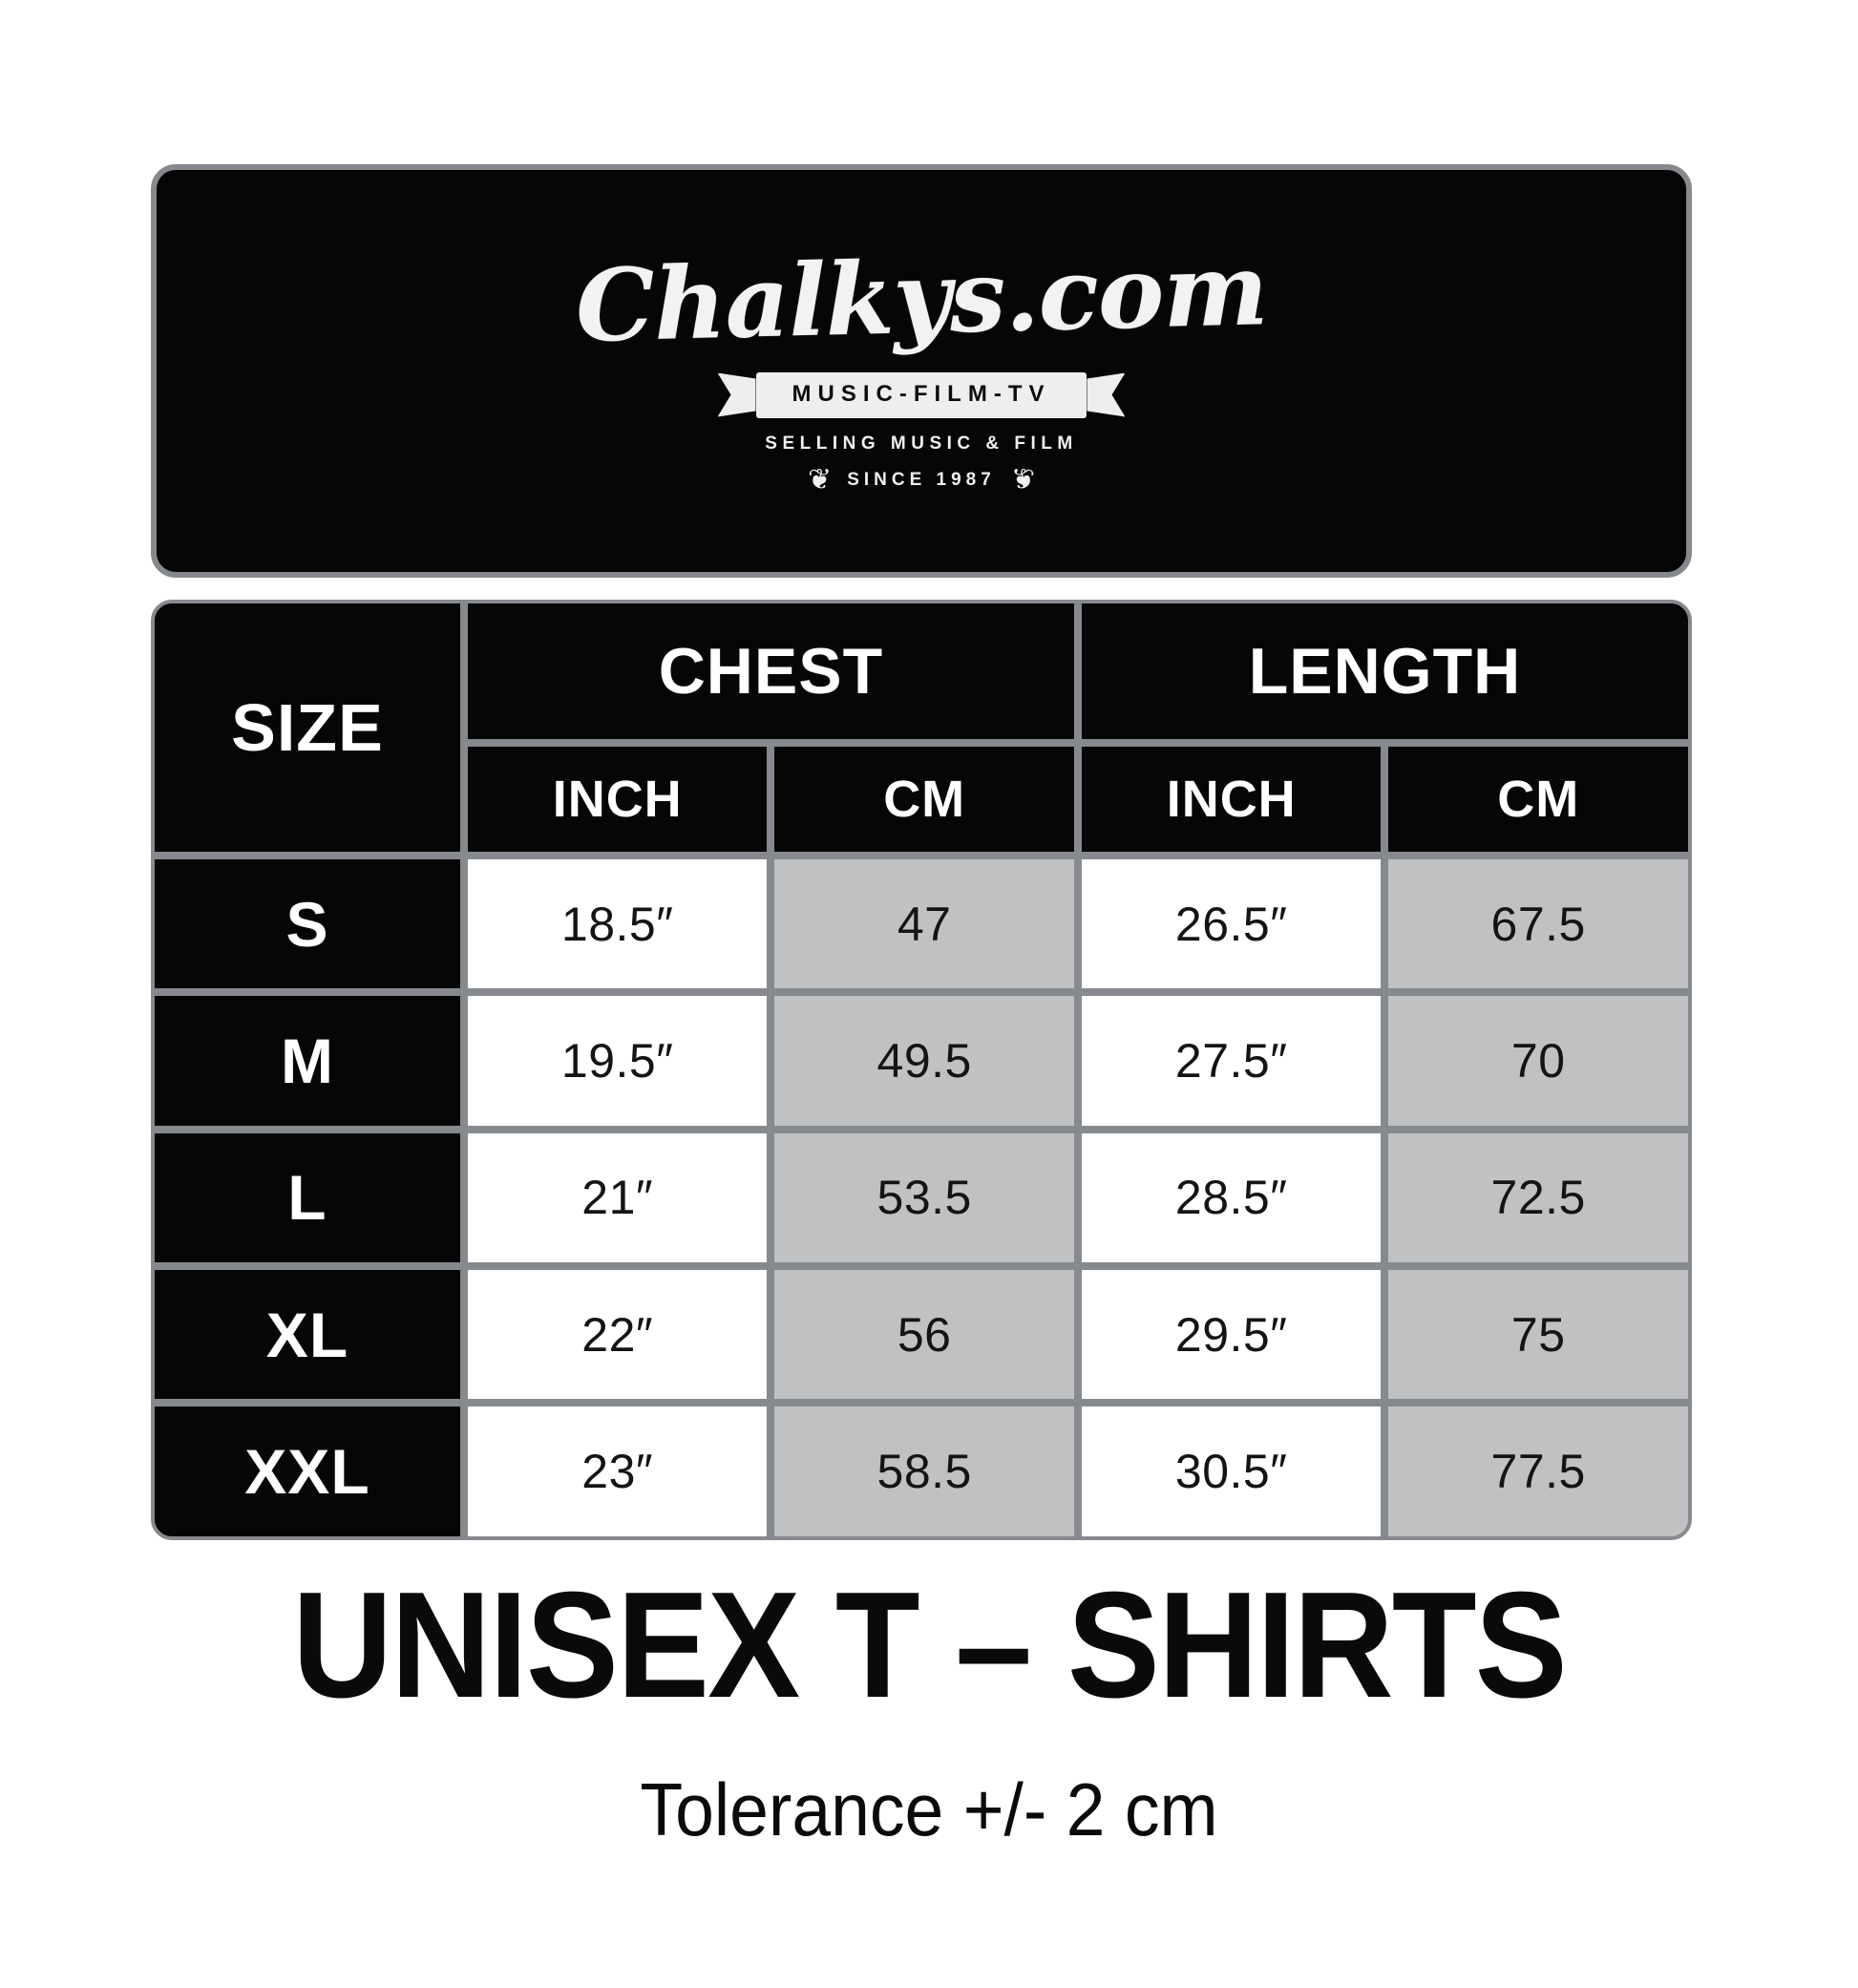 Image resolution: width=1858 pixels, height=1988 pixels. I want to click on header-size: SIZE, so click(308, 728).